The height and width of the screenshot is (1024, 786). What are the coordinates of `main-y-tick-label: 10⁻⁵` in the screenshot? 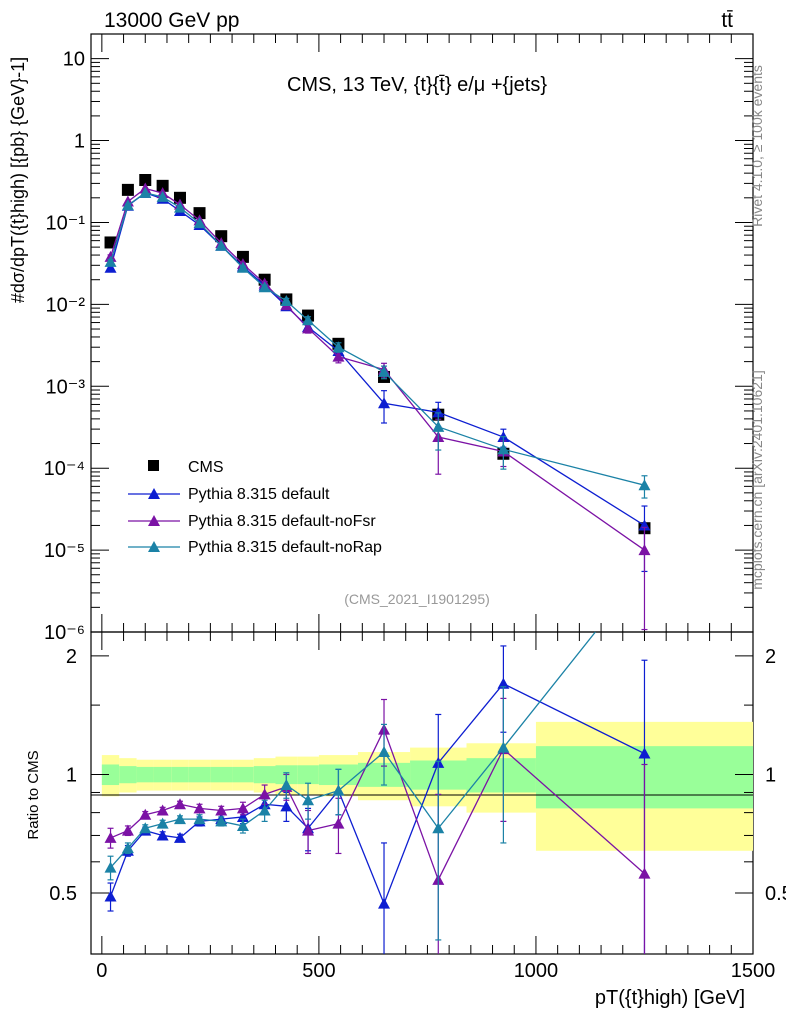 It's located at (64, 551).